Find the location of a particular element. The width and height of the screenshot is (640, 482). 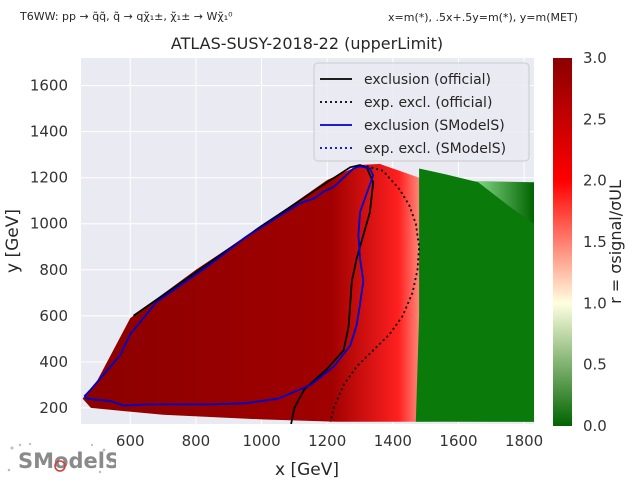

x-tick-label: 600 is located at coordinates (130, 441).